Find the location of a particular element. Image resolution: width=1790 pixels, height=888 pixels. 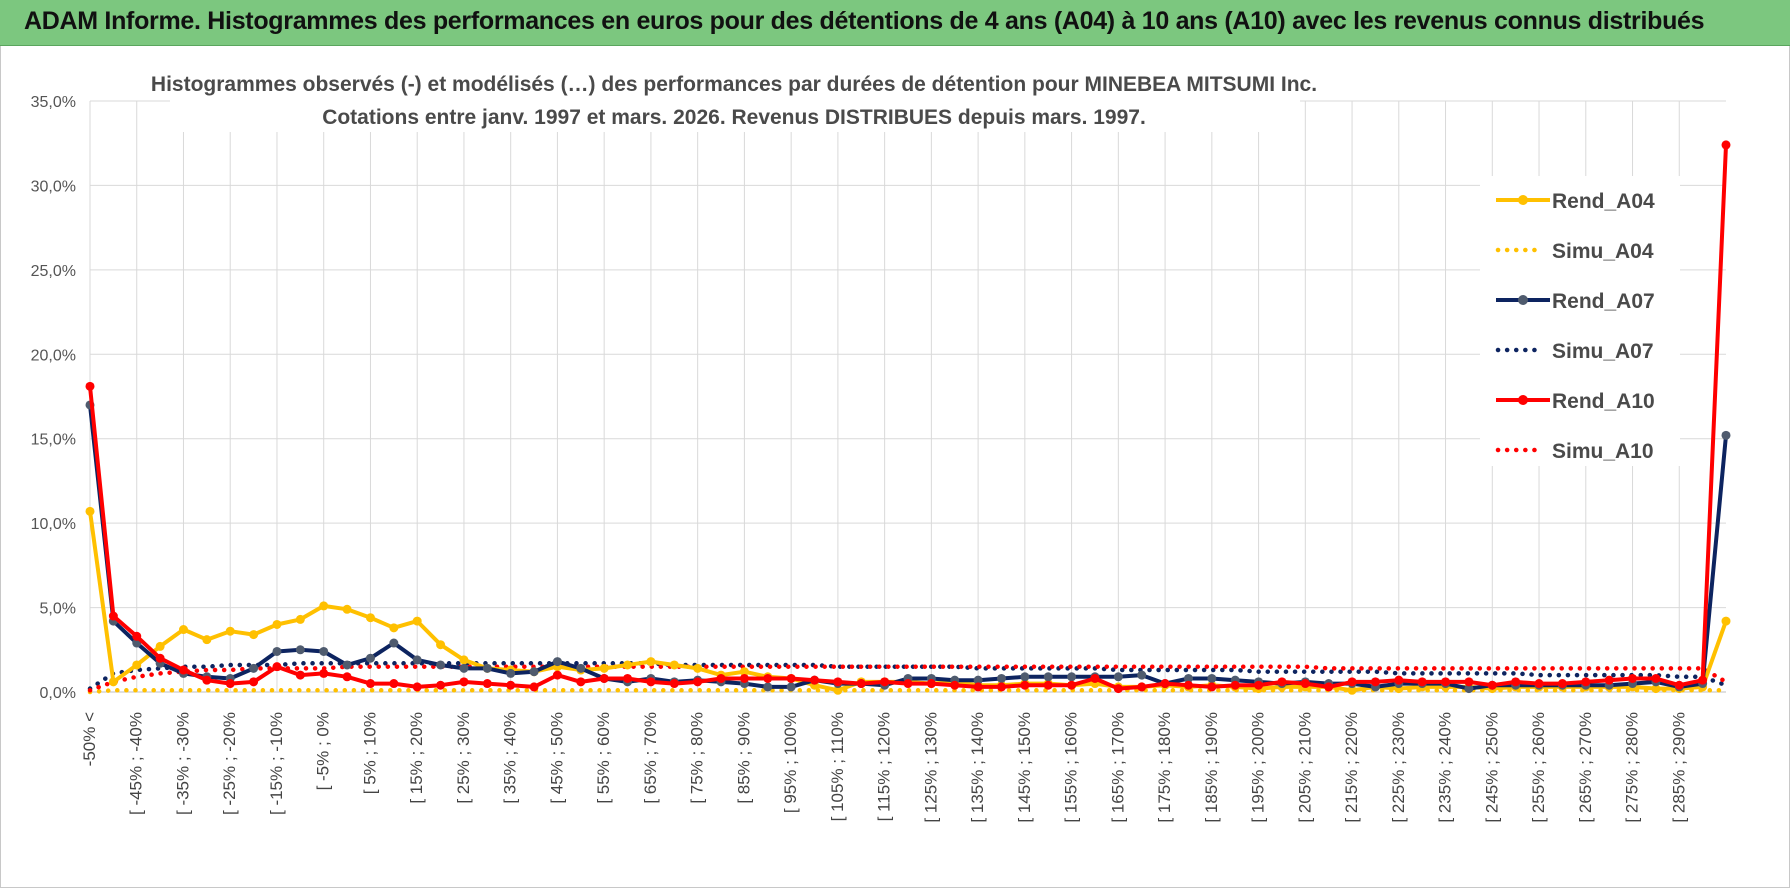

x-tick-label: [ 115% ; 120% is located at coordinates (884, 766).